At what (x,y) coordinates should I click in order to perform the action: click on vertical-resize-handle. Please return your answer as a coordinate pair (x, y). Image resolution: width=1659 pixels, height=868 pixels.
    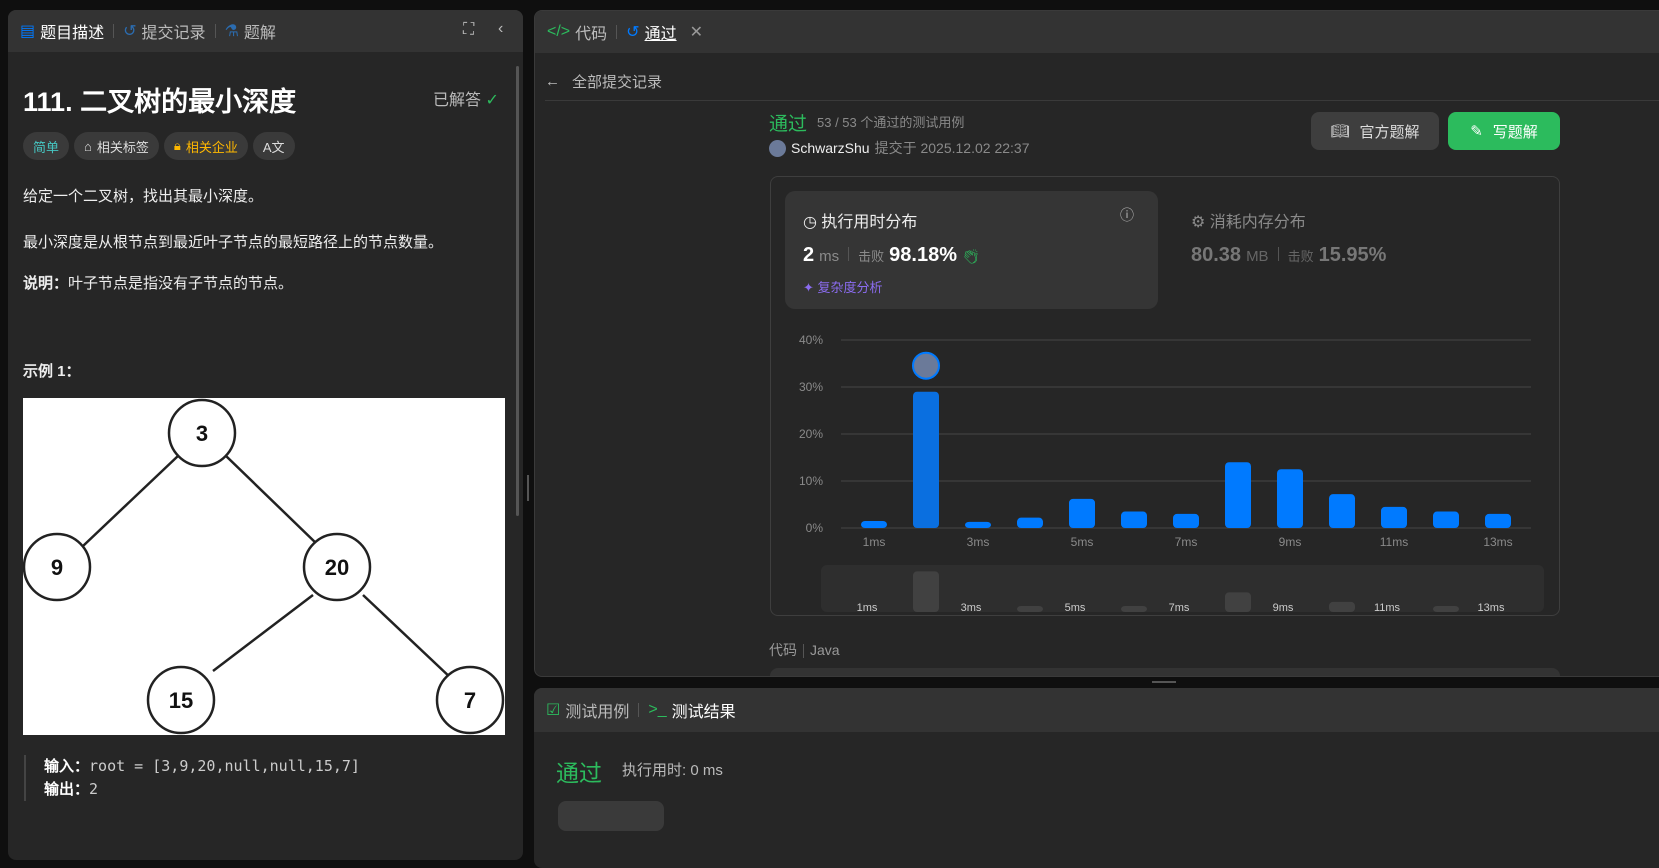
    Looking at the image, I should click on (1164, 682).